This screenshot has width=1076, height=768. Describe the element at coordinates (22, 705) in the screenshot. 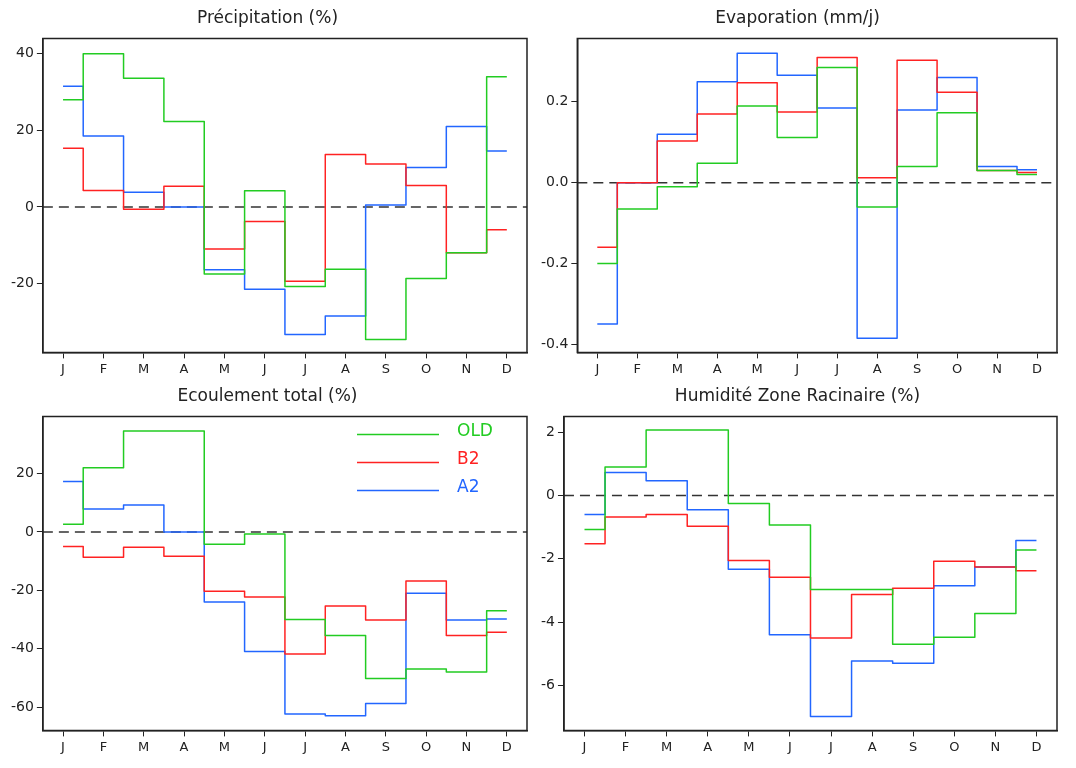

I see `y-tick-label: -60` at that location.